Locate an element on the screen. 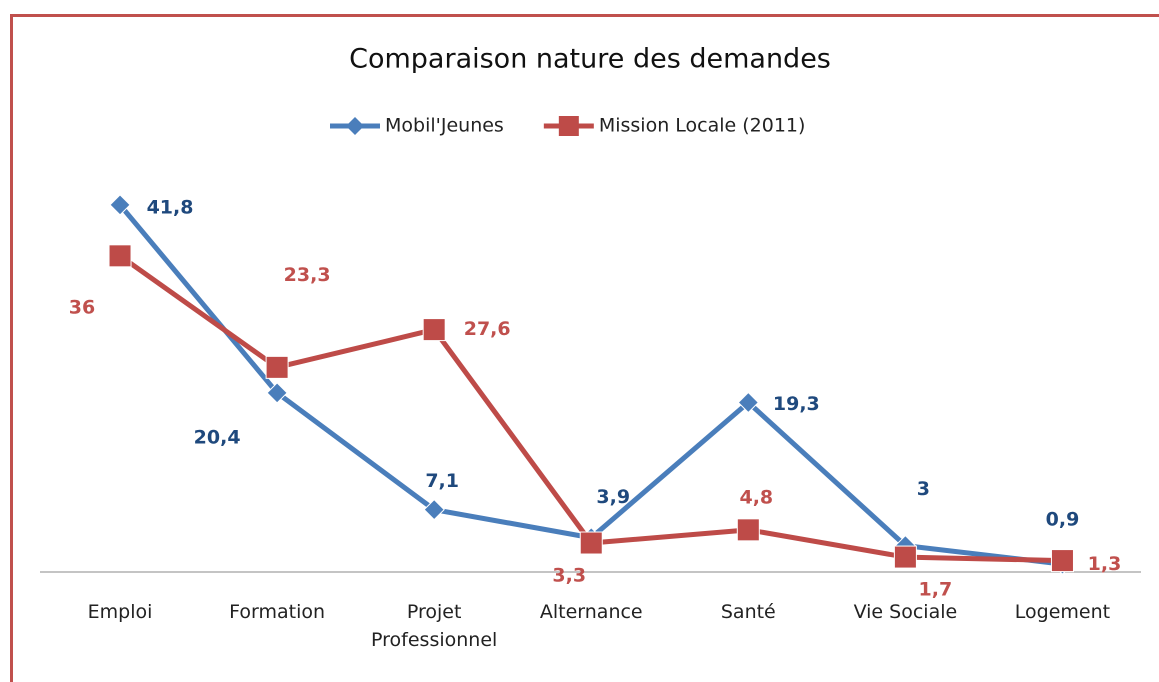  data-label: 7,1 is located at coordinates (442, 481).